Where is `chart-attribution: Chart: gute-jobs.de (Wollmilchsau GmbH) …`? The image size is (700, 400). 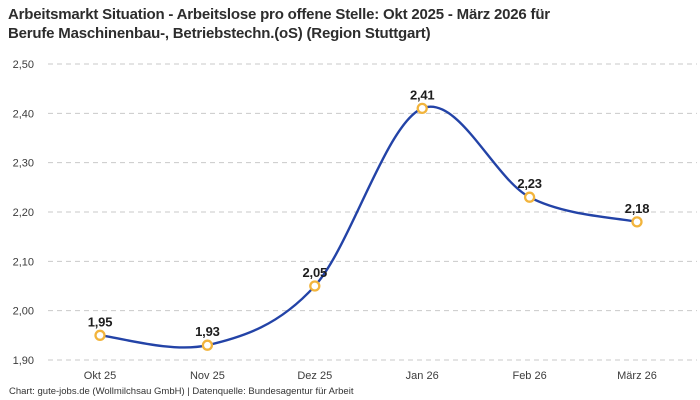
chart-attribution: Chart: gute-jobs.de (Wollmilchsau GmbH) … is located at coordinates (181, 391).